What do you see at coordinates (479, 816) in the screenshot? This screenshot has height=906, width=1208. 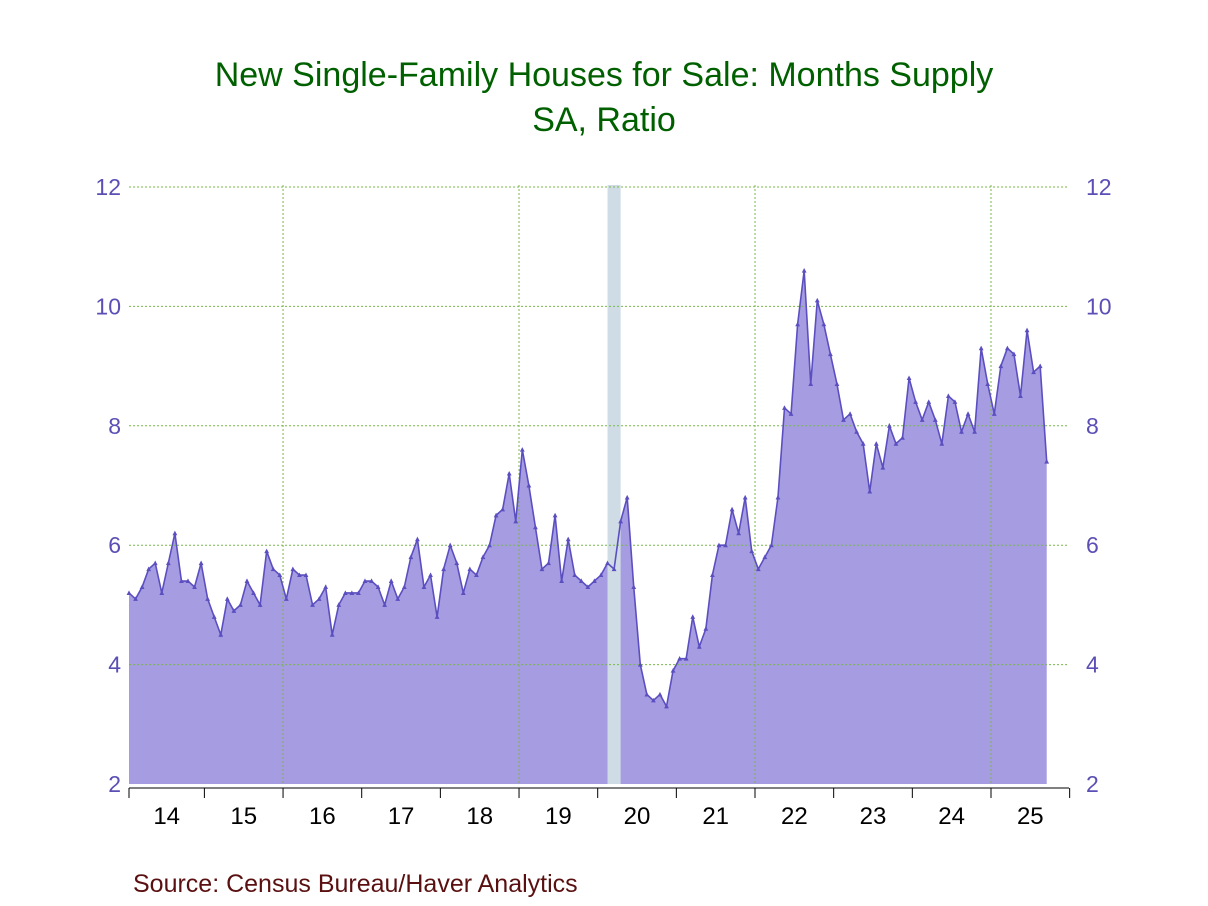 I see `x-tick-label: 18` at bounding box center [479, 816].